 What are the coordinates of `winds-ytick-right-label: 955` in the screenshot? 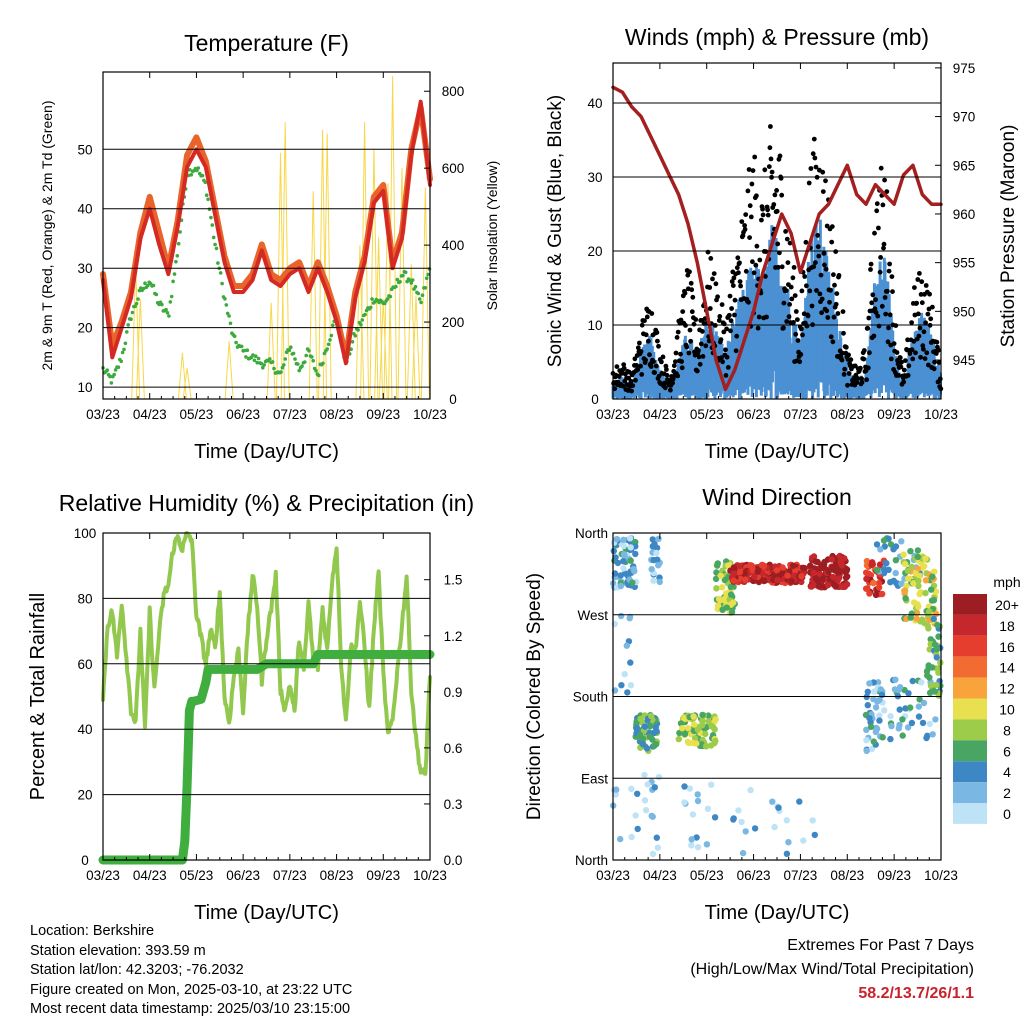 It's located at (964, 263).